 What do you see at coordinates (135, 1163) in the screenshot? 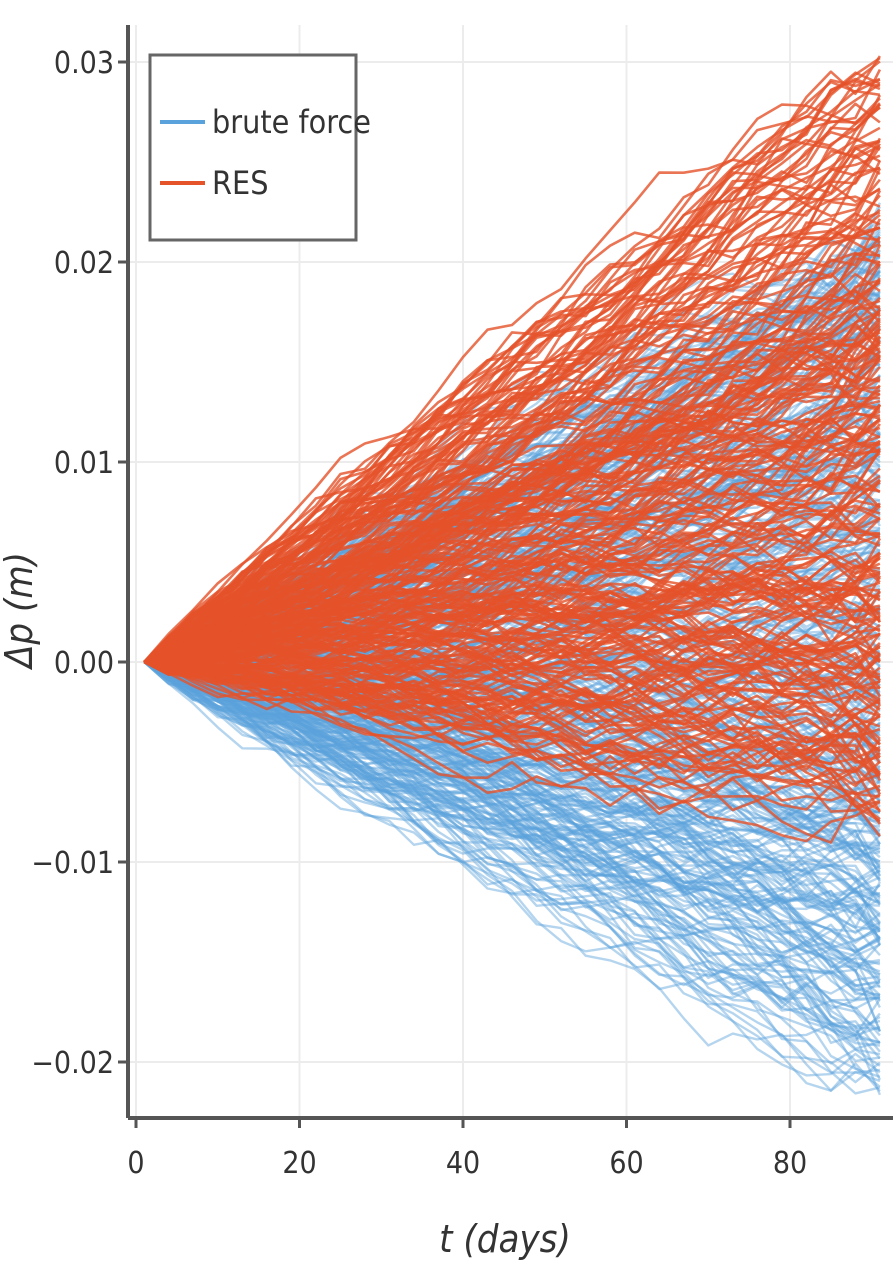
I see `x-tick-label: 0` at bounding box center [135, 1163].